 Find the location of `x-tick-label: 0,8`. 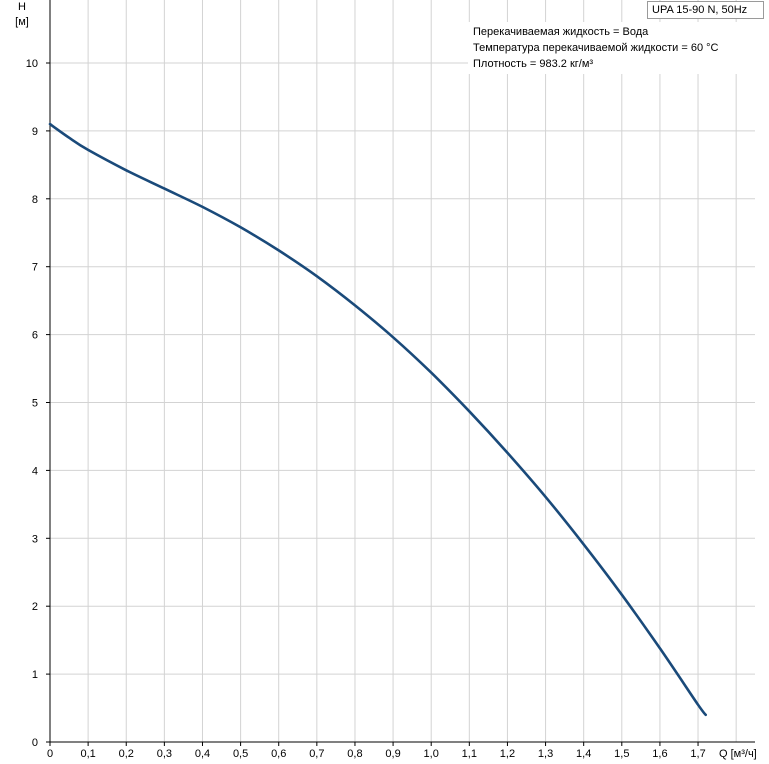

x-tick-label: 0,8 is located at coordinates (354, 754).